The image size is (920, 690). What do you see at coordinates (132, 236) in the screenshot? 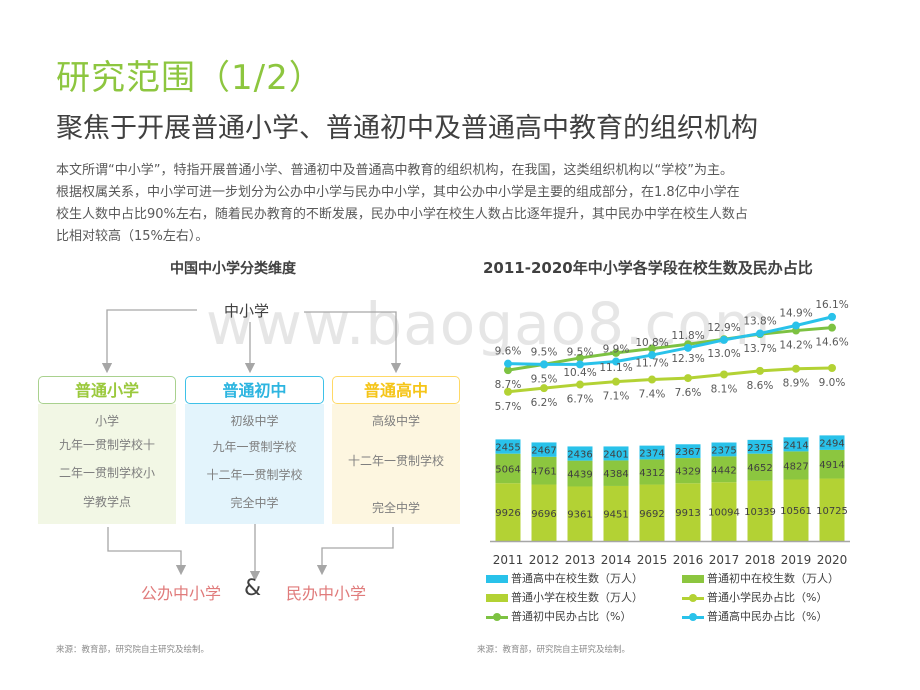
I see `intro-line: 比相对较高（15%左右）。` at bounding box center [132, 236].